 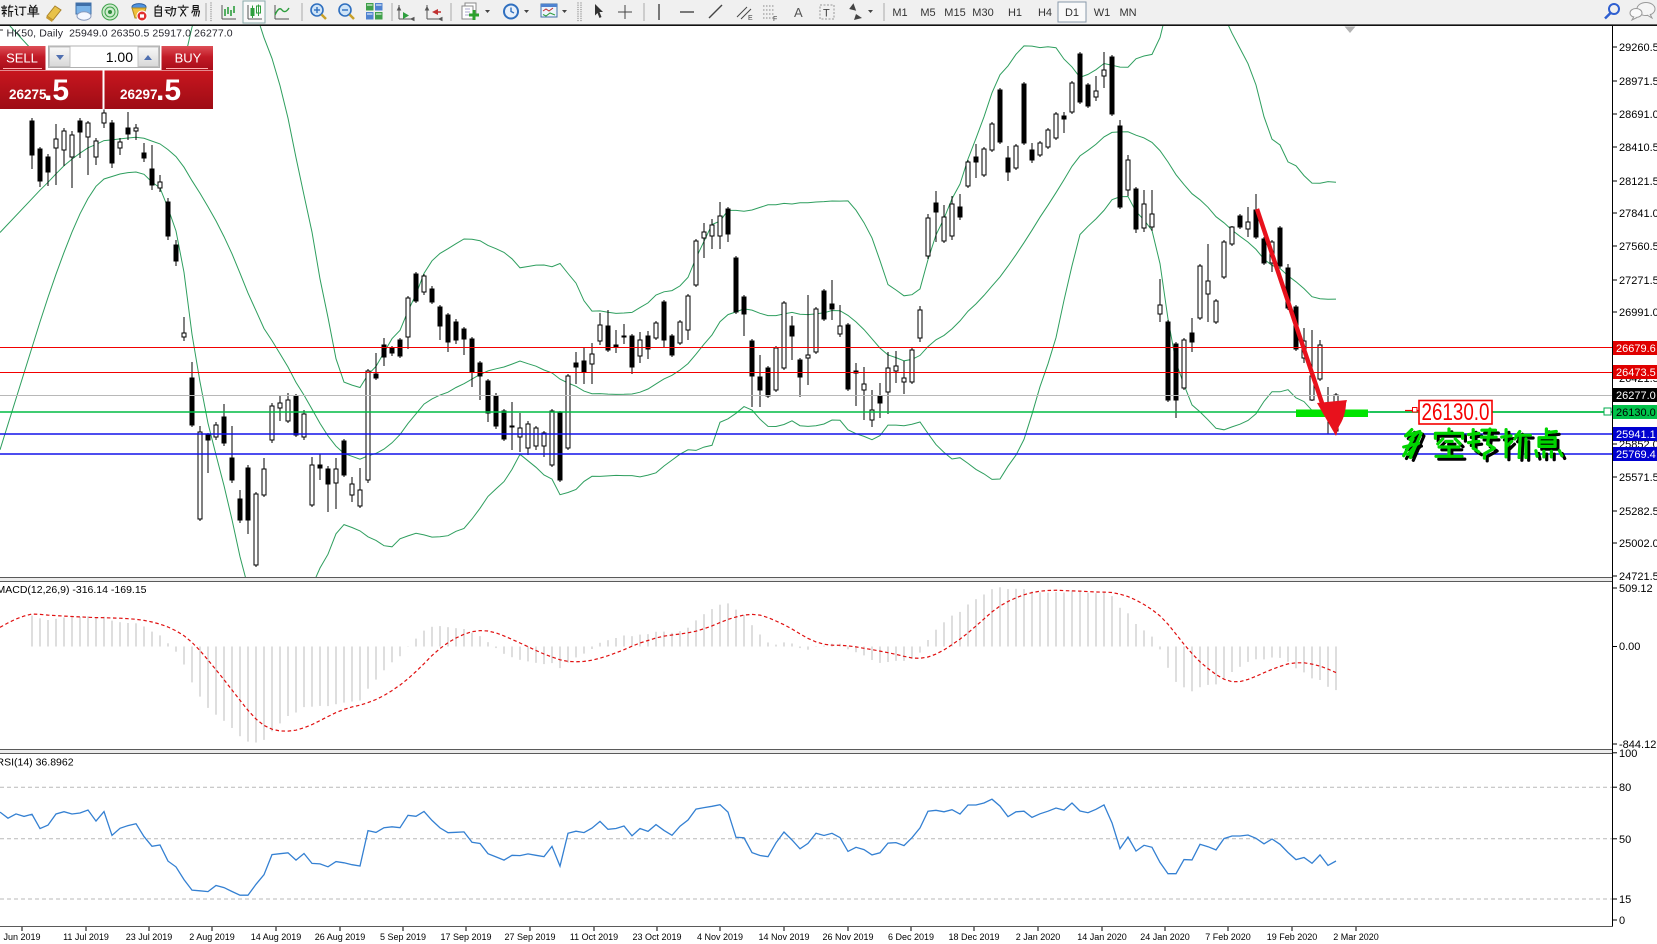 What do you see at coordinates (1625, 900) in the screenshot?
I see `svg-text: 15` at bounding box center [1625, 900].